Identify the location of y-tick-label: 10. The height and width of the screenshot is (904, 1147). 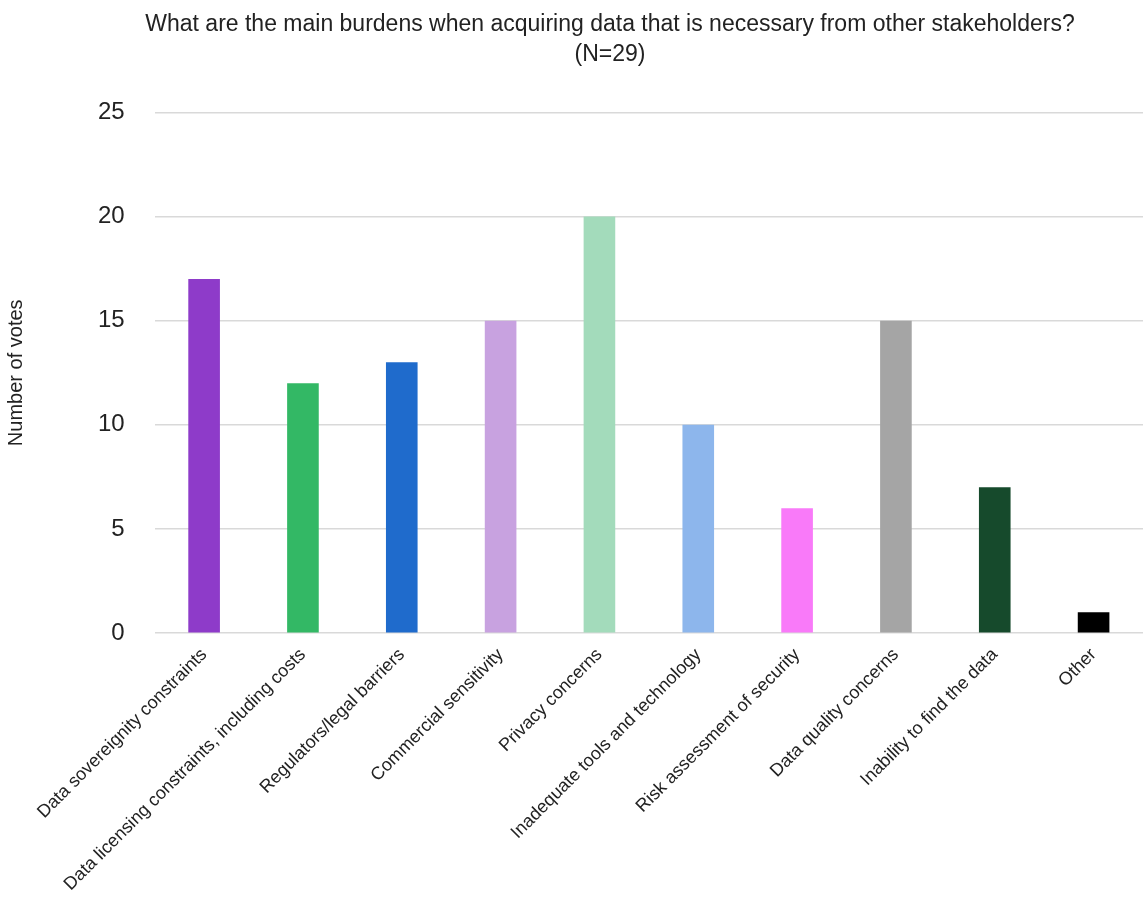
(111, 423).